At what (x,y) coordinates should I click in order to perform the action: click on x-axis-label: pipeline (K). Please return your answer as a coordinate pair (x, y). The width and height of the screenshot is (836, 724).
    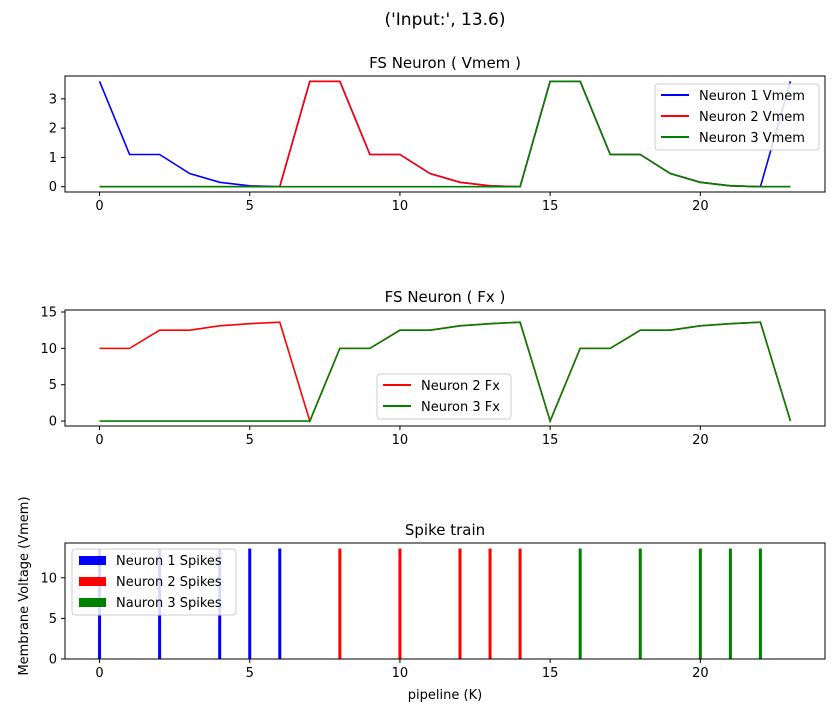
    Looking at the image, I should click on (445, 695).